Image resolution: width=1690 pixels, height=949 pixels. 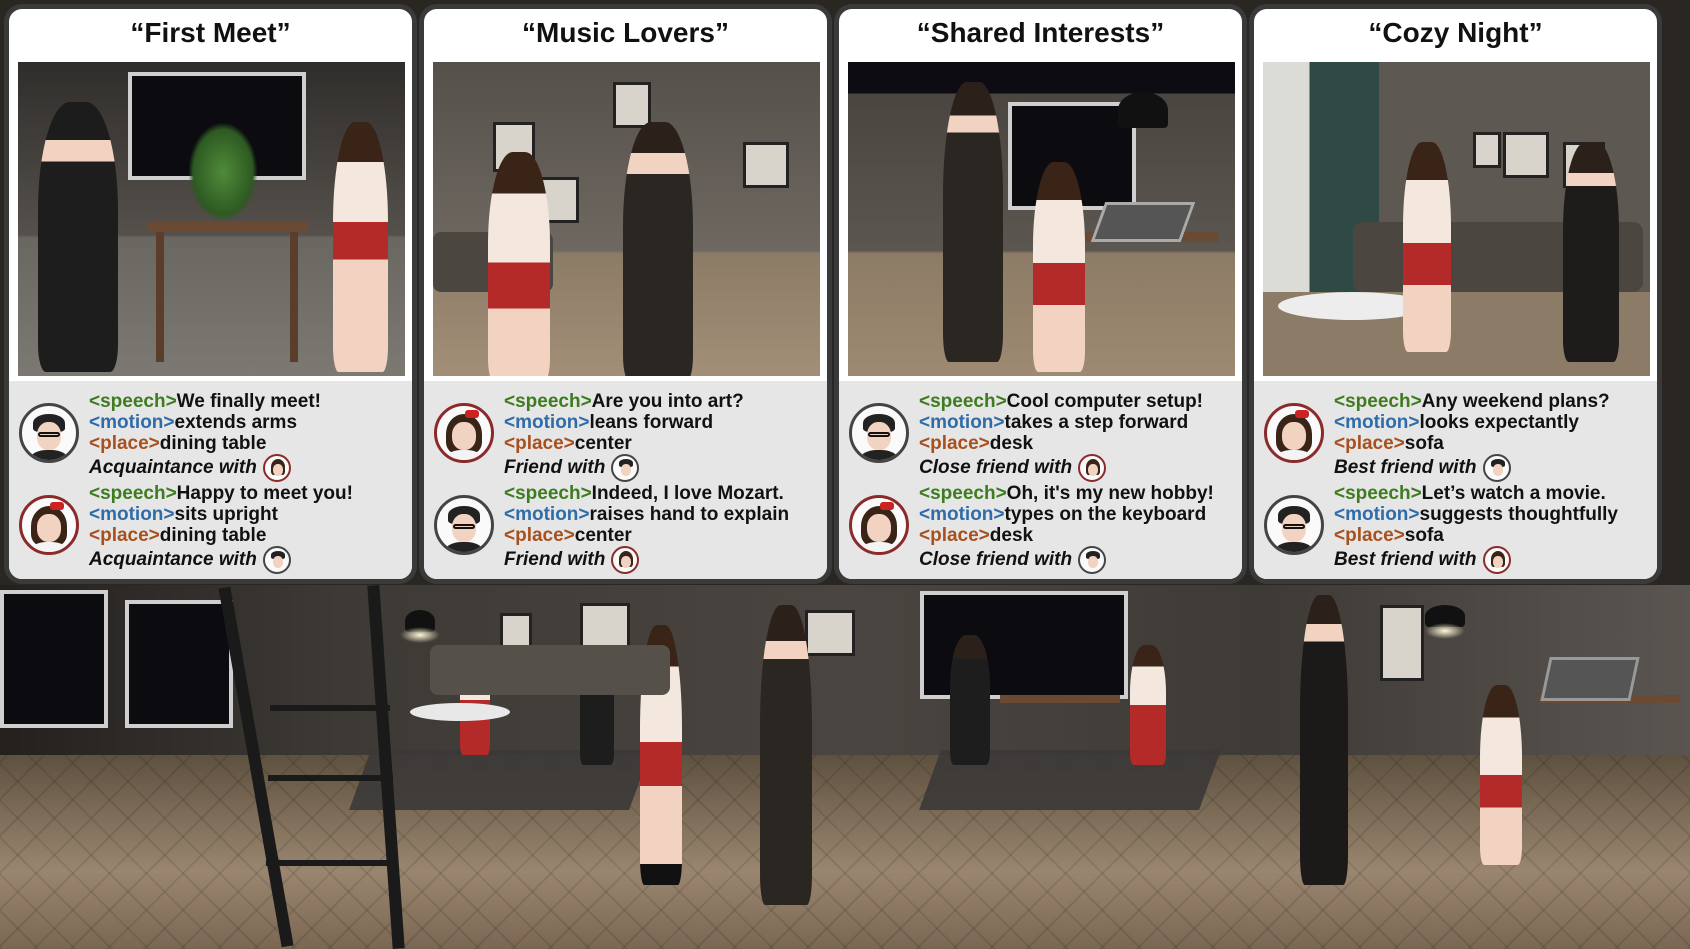 What do you see at coordinates (236, 422) in the screenshot?
I see `motion-text: extends arms` at bounding box center [236, 422].